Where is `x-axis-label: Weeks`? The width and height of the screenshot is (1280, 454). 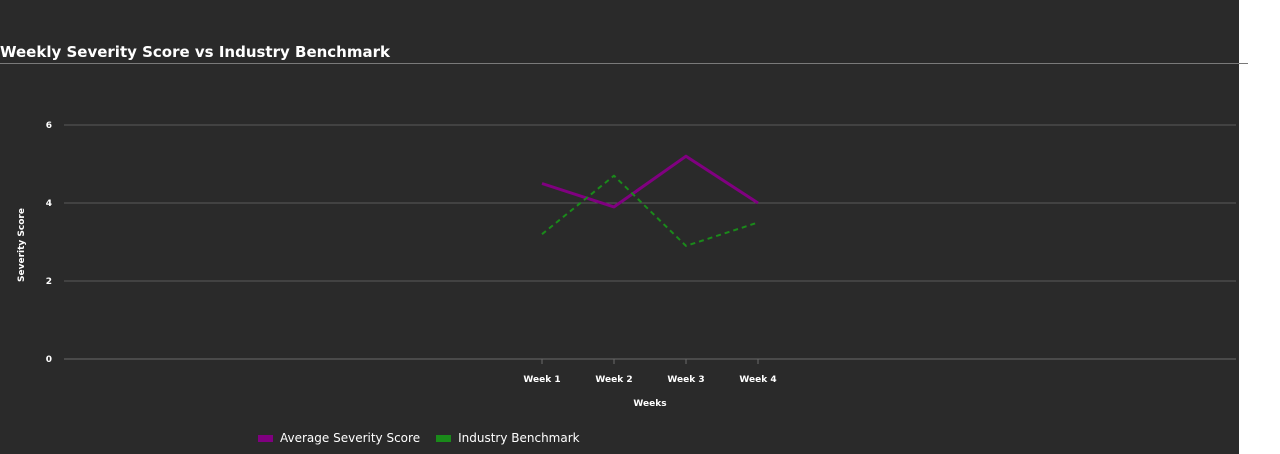 x-axis-label: Weeks is located at coordinates (649, 404).